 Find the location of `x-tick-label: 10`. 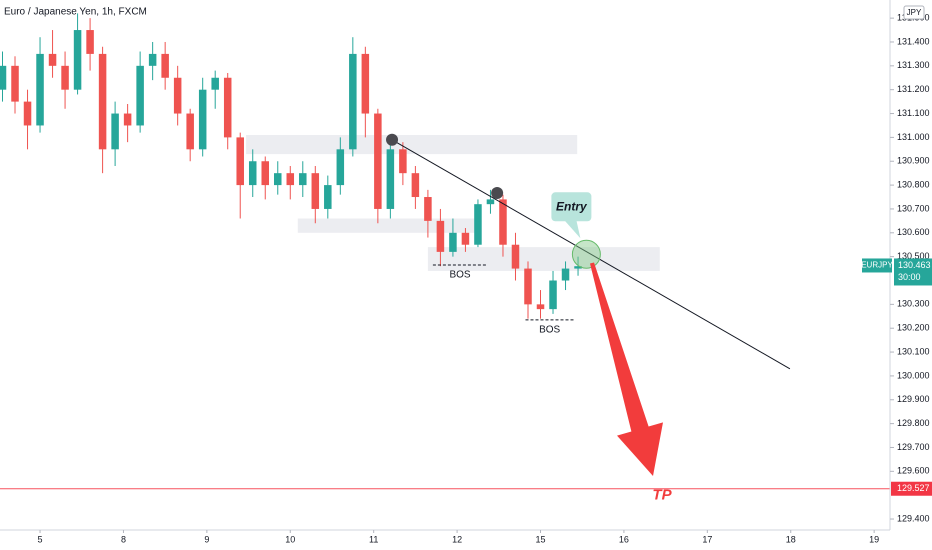

x-tick-label: 10 is located at coordinates (290, 539).